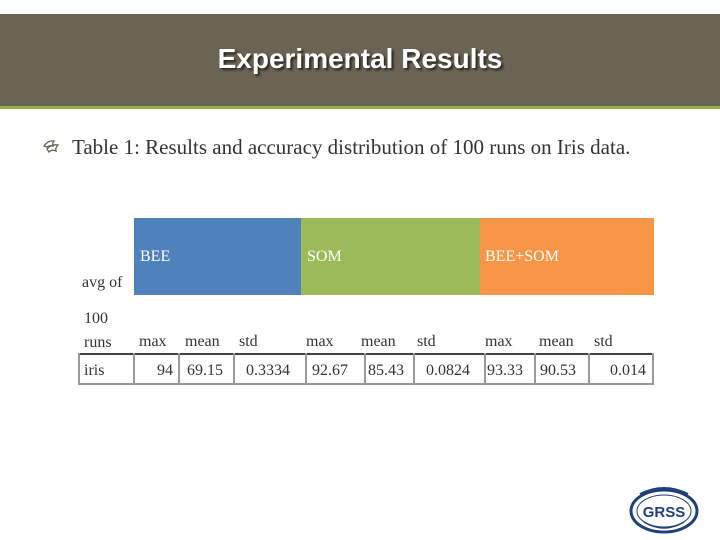 This screenshot has height=540, width=720. Describe the element at coordinates (426, 341) in the screenshot. I see `subheader-som-std: std` at that location.